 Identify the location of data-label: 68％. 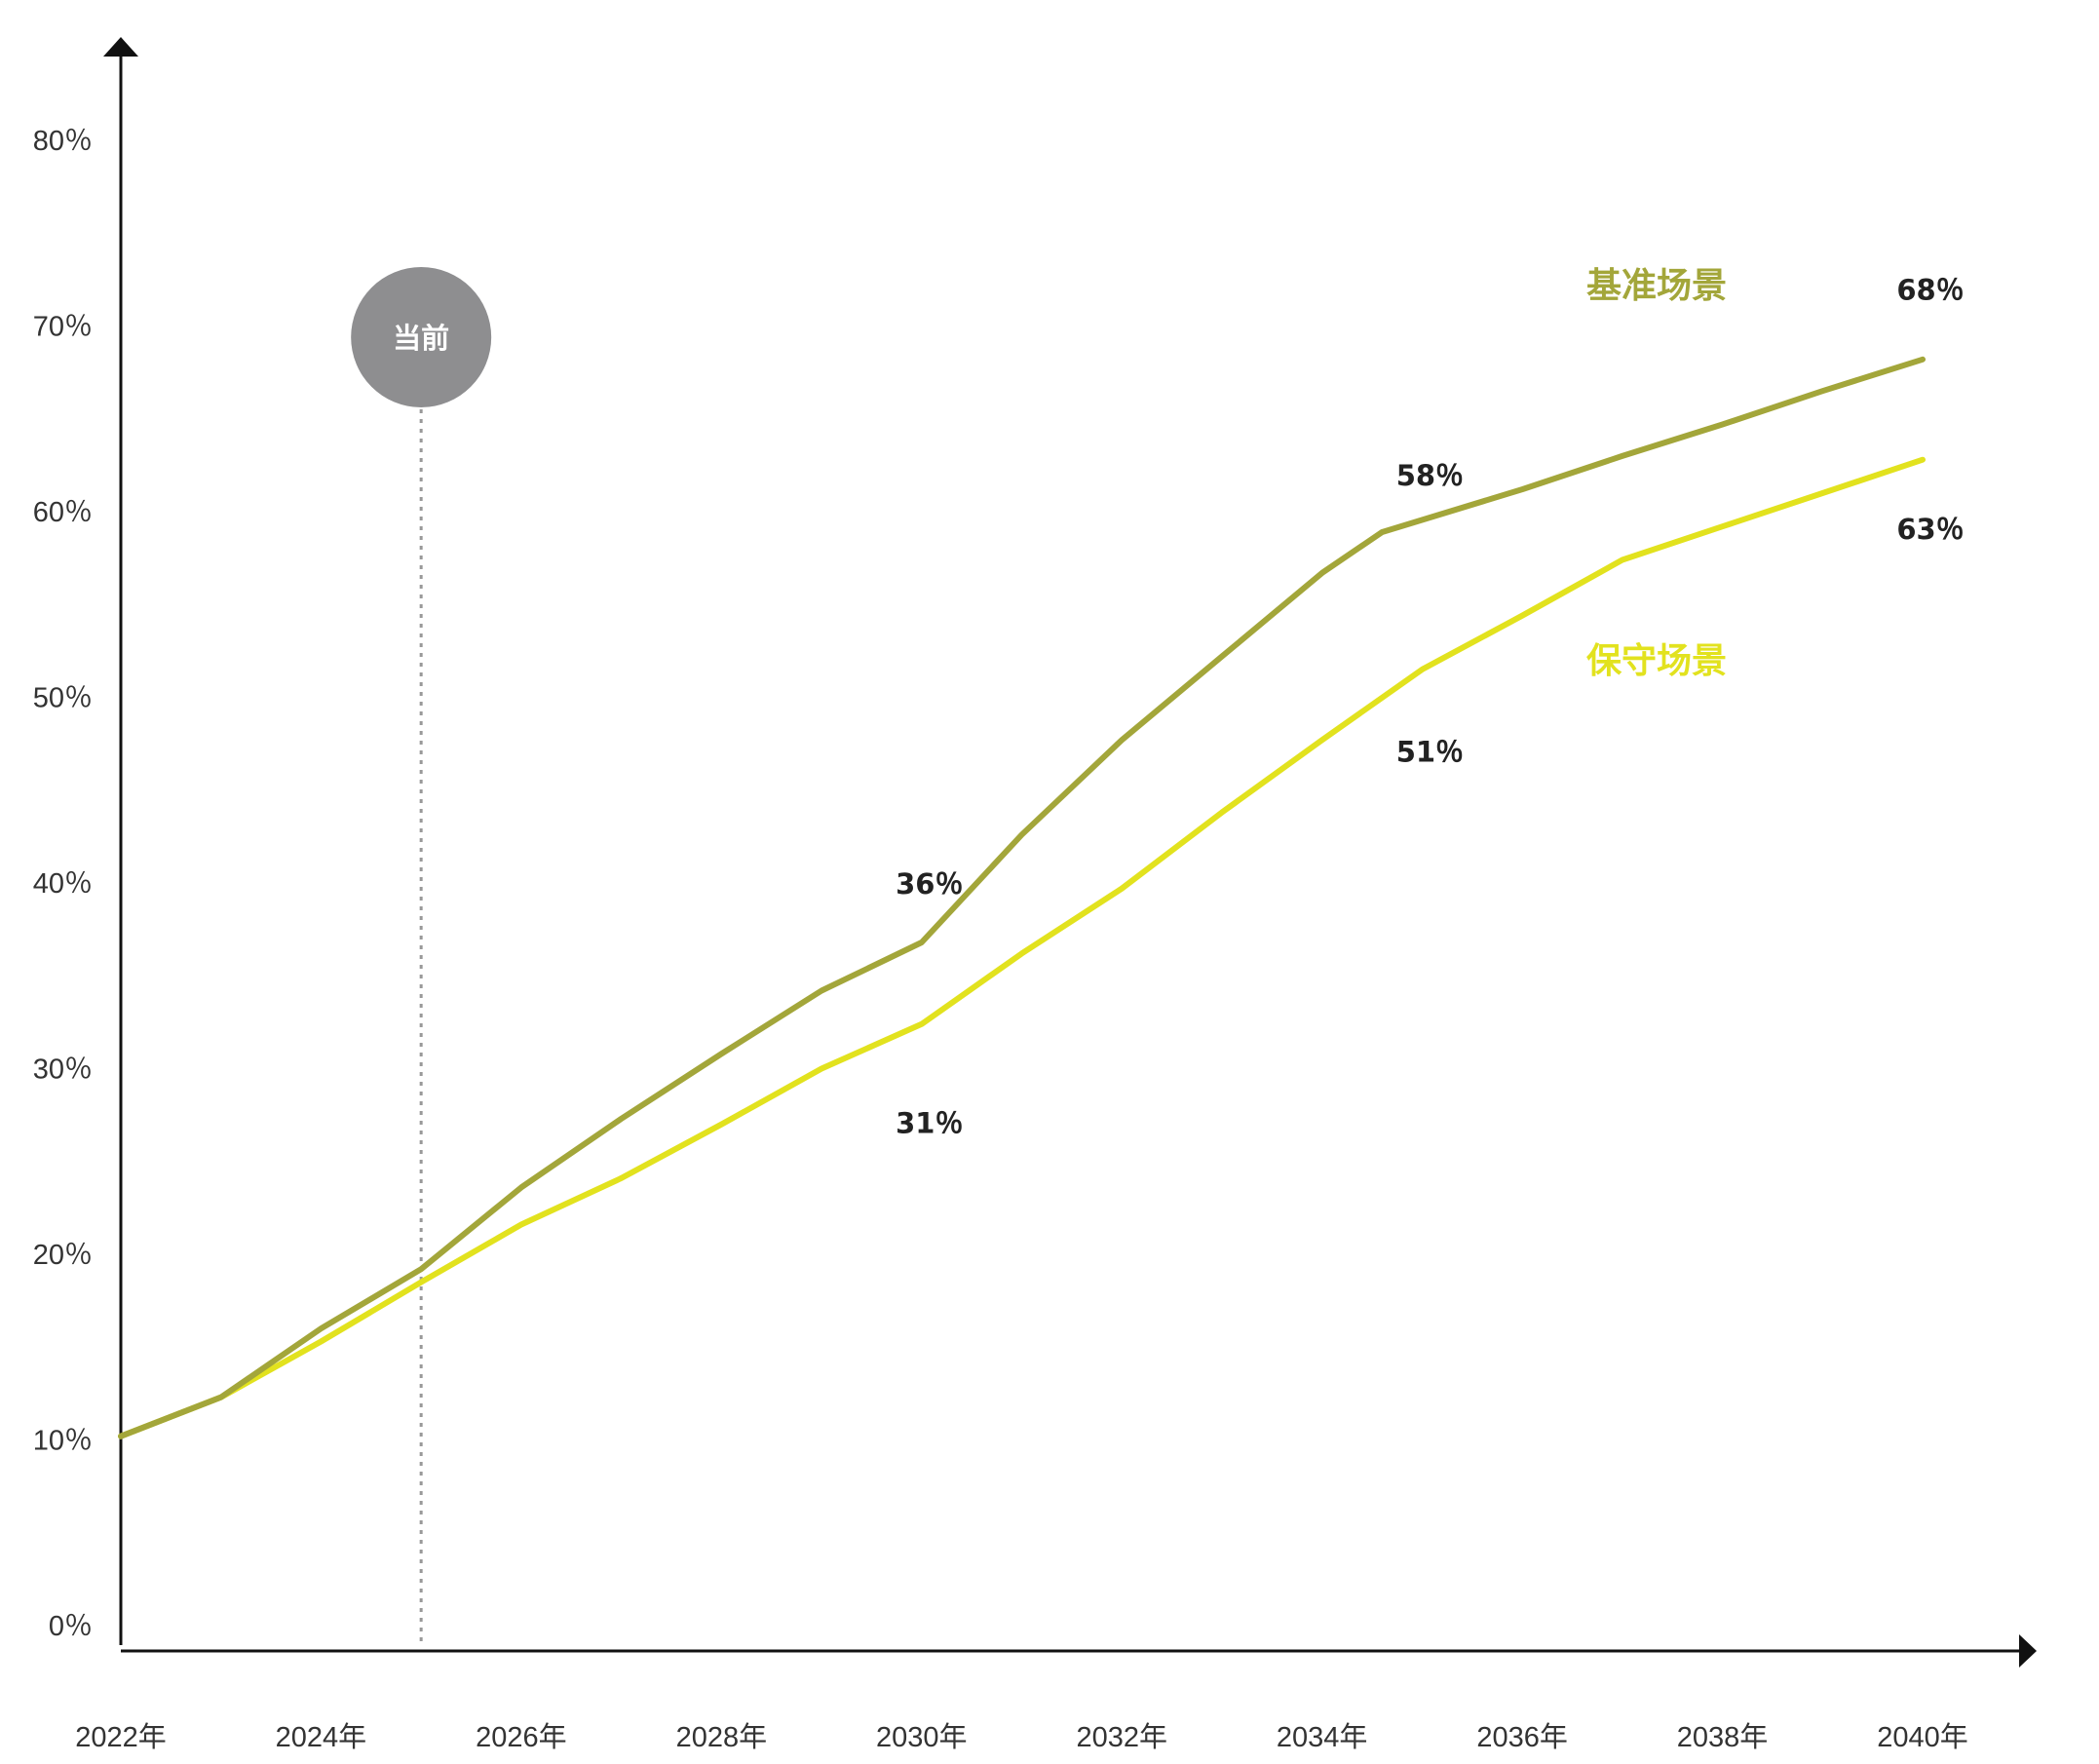
(1930, 291).